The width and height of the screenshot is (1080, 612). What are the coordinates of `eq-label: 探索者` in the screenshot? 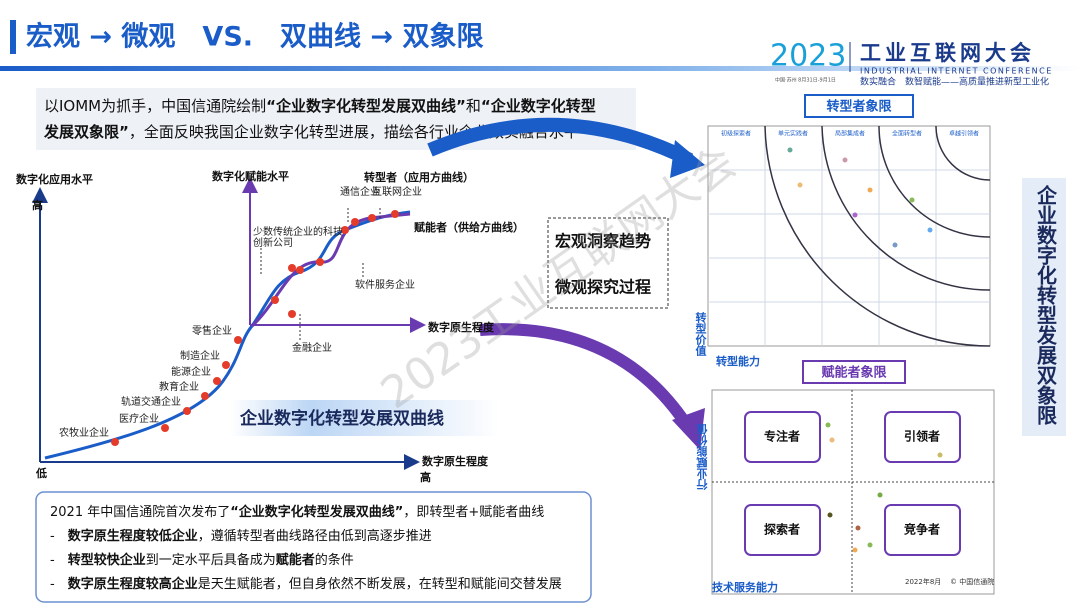 It's located at (782, 529).